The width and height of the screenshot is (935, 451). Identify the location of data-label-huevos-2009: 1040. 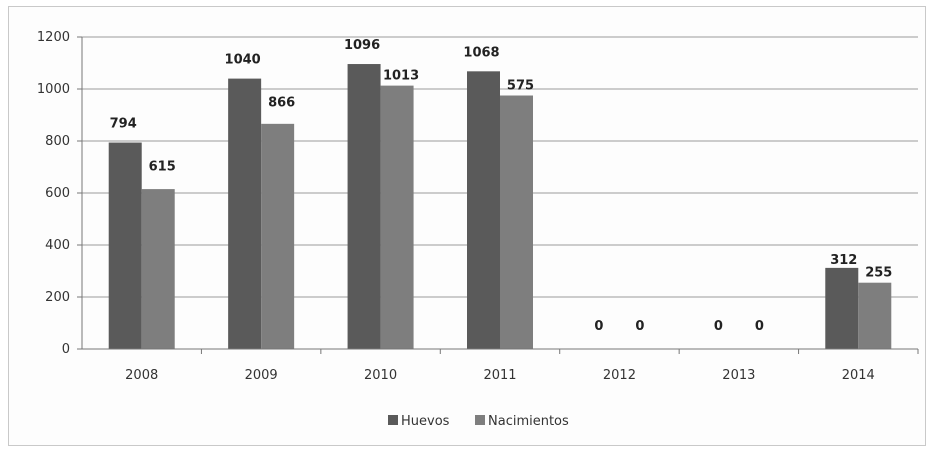
(243, 60).